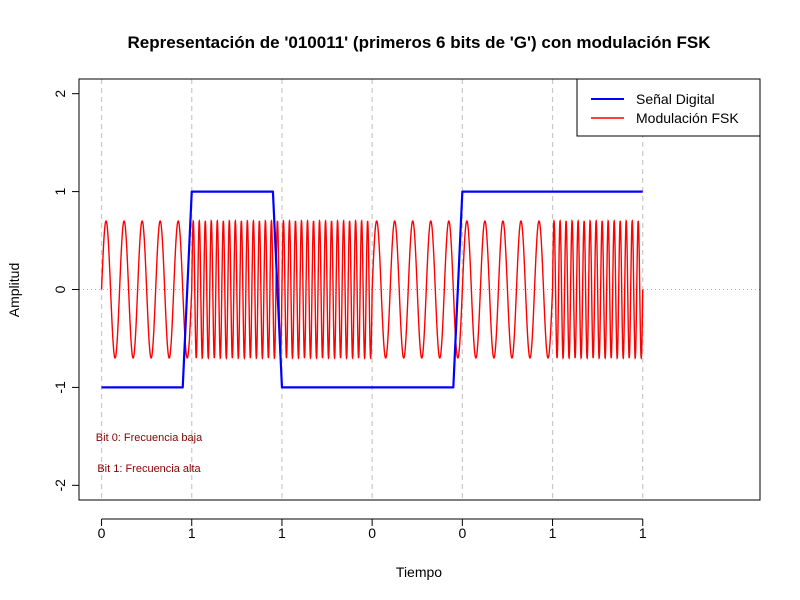  I want to click on legend-box, so click(668, 107).